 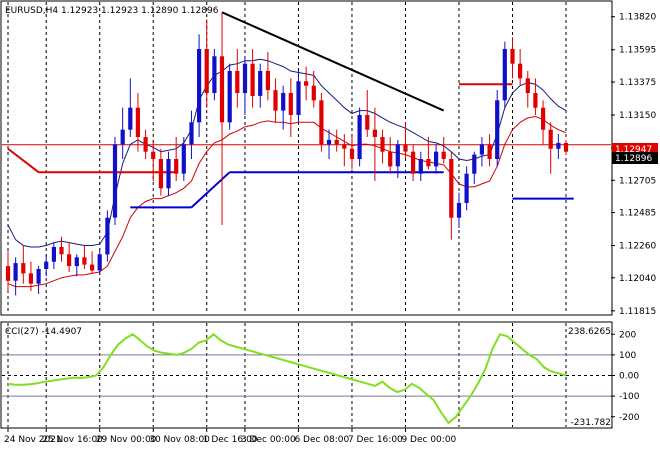 What do you see at coordinates (637, 51) in the screenshot?
I see `price-tick-label: 1.13595` at bounding box center [637, 51].